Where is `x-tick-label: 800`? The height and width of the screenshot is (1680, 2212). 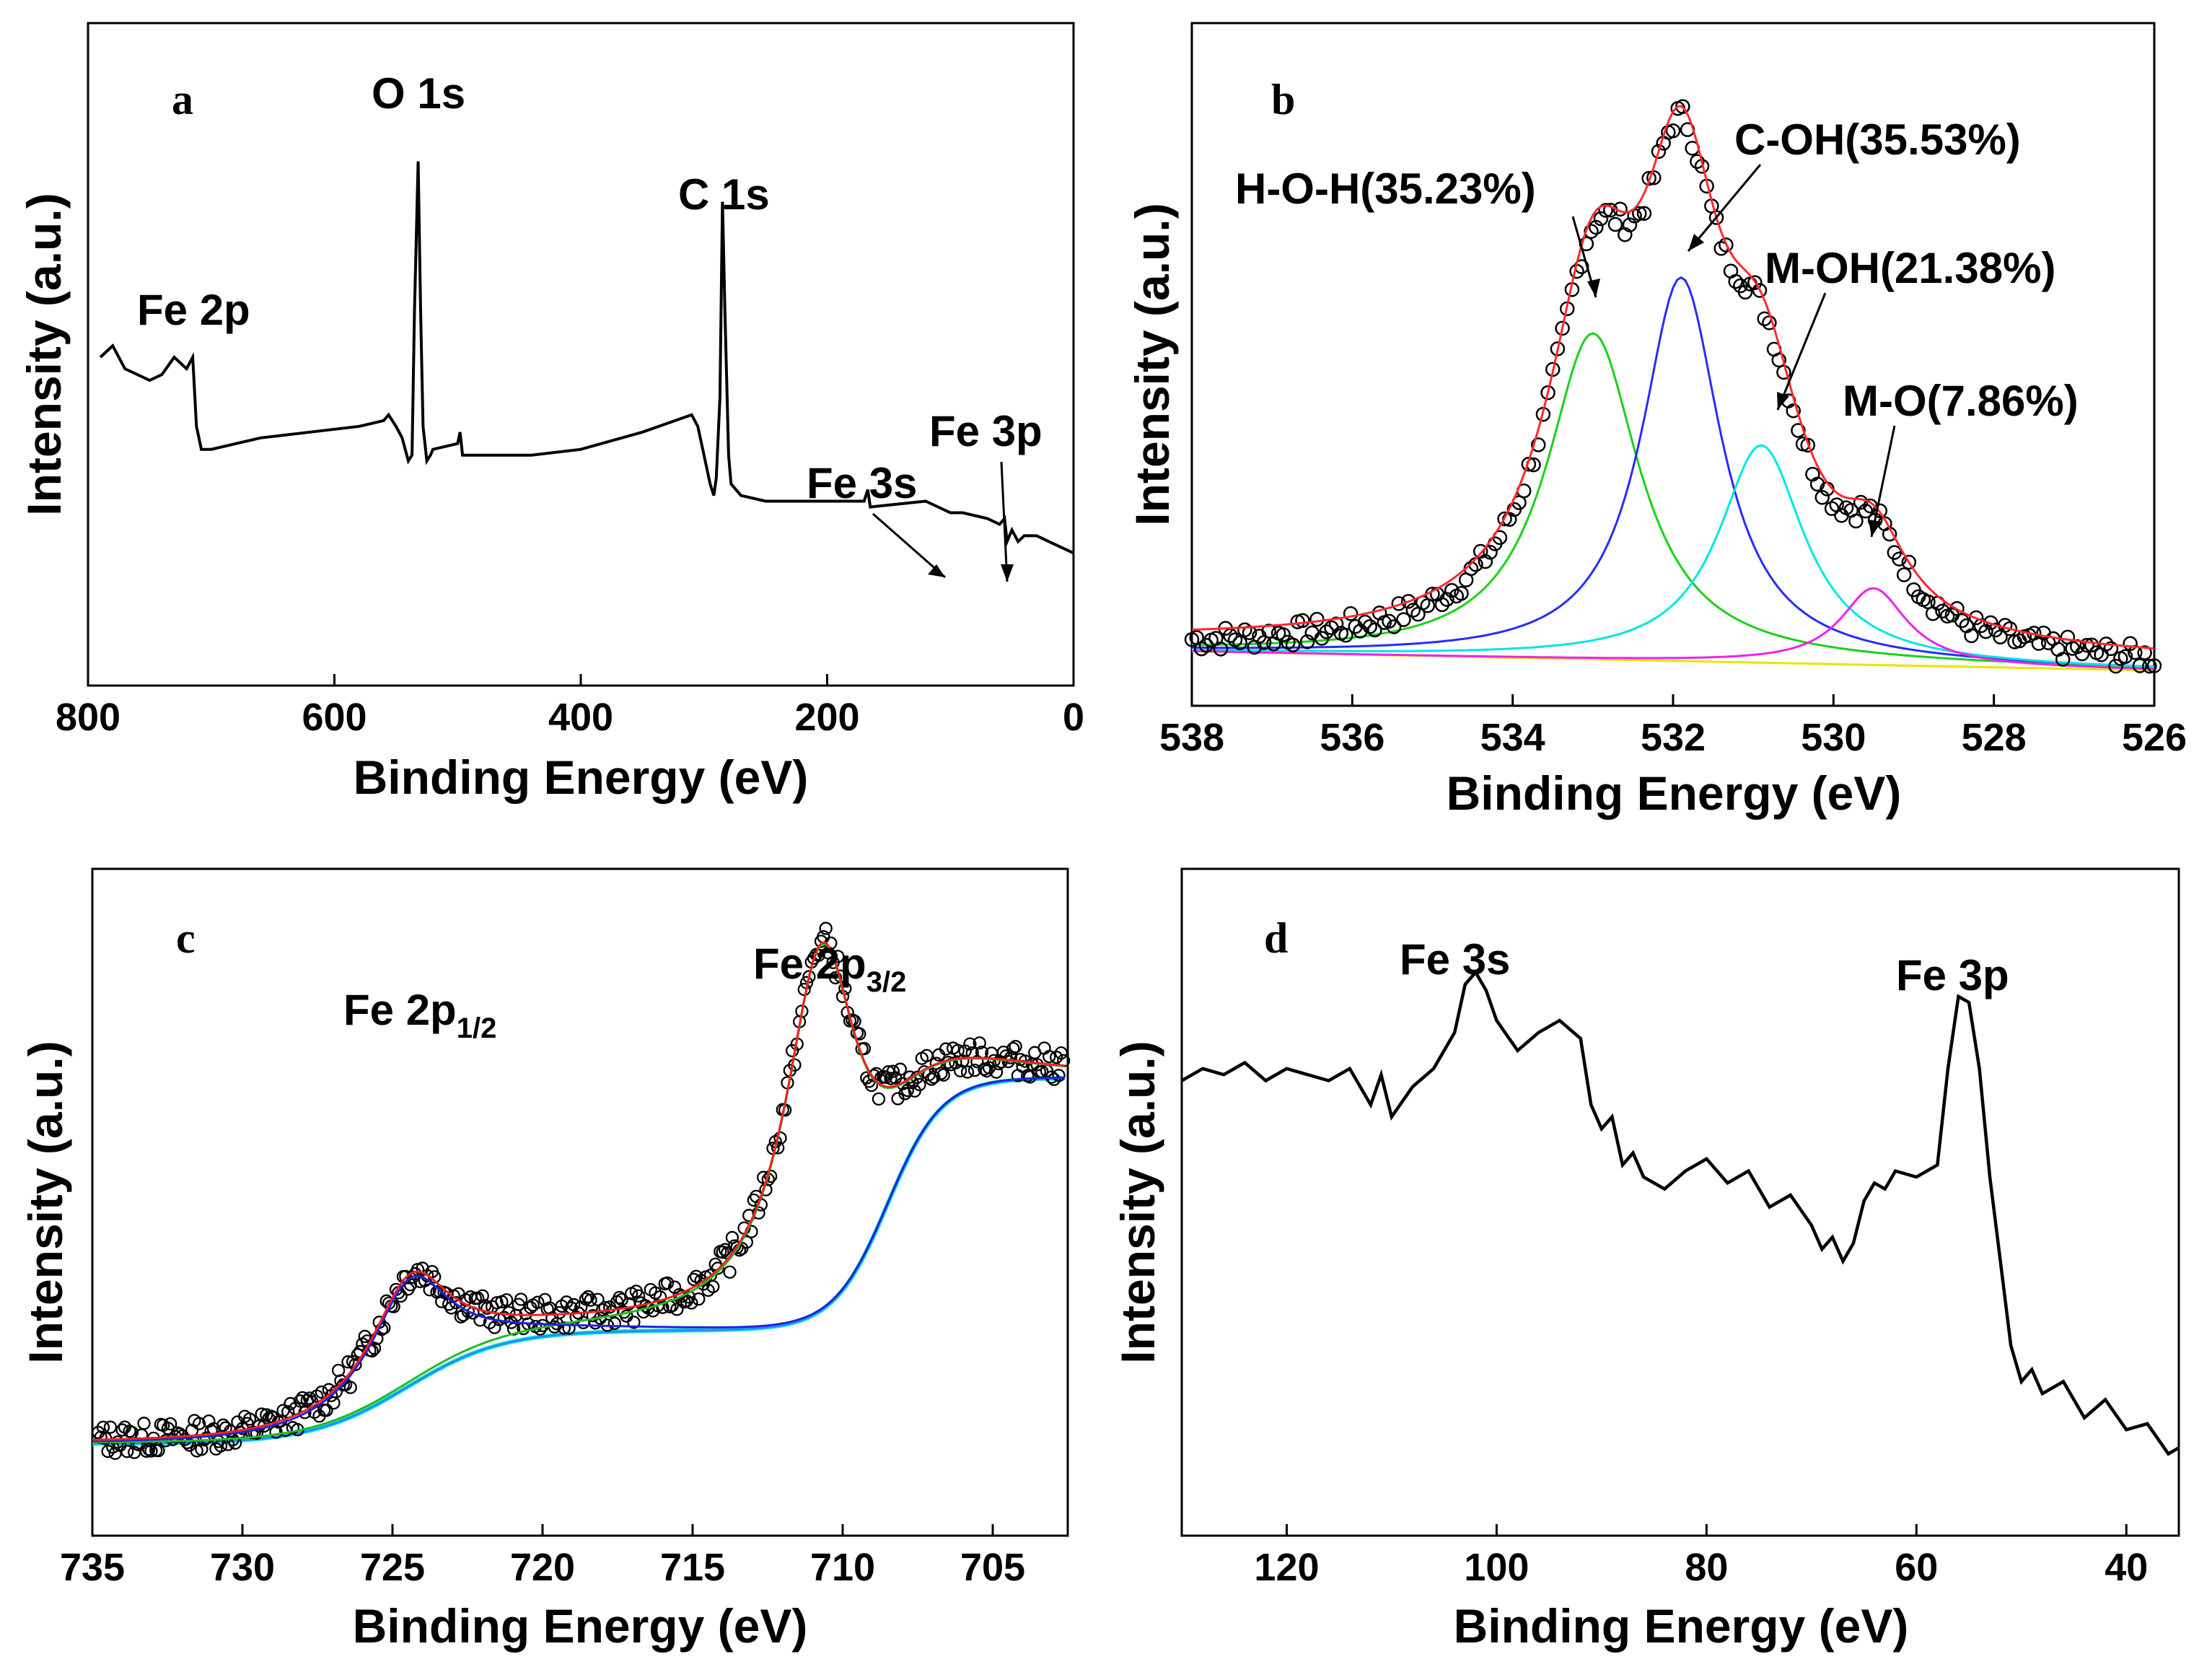
x-tick-label: 800 is located at coordinates (88, 717).